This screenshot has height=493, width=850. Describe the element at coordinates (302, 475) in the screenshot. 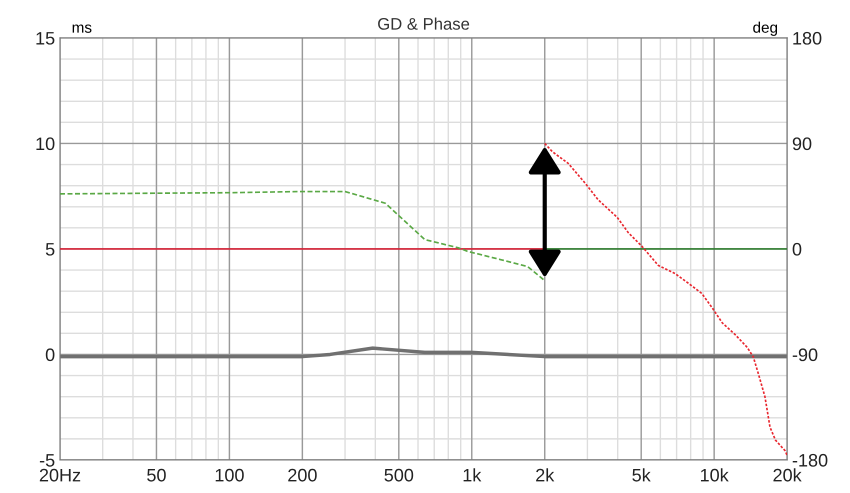

I see `x-tick-label: 200` at that location.